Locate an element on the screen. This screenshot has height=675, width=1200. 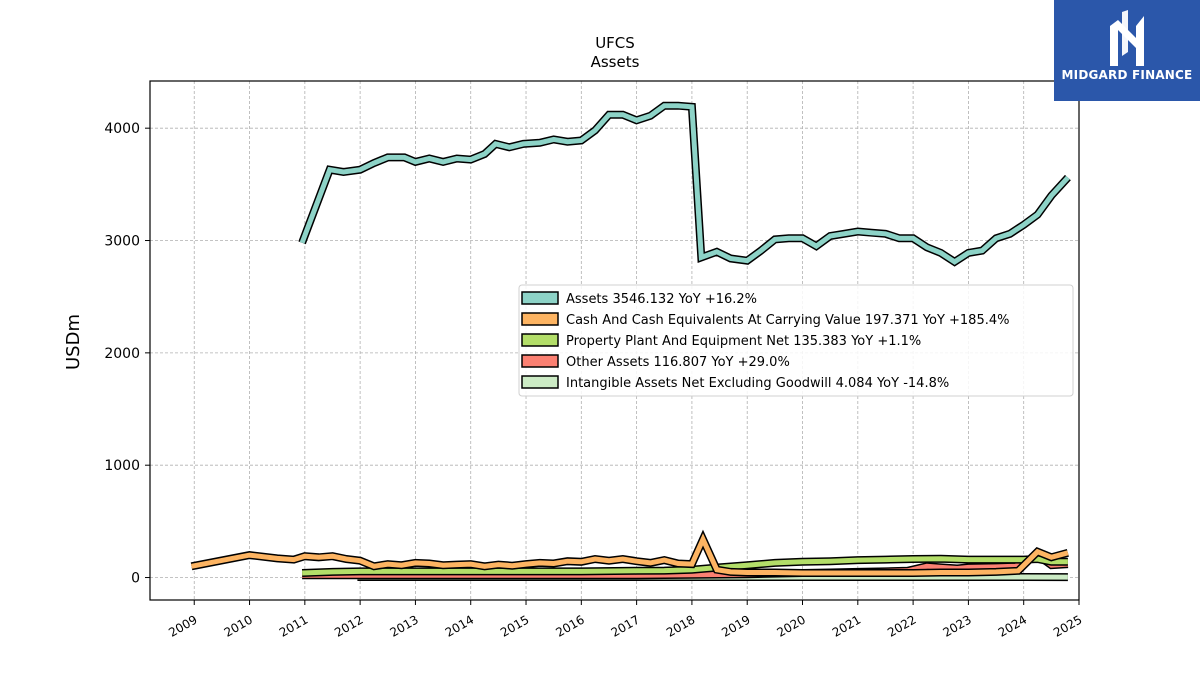
y-tick-label: 3000 is located at coordinates (122, 242).